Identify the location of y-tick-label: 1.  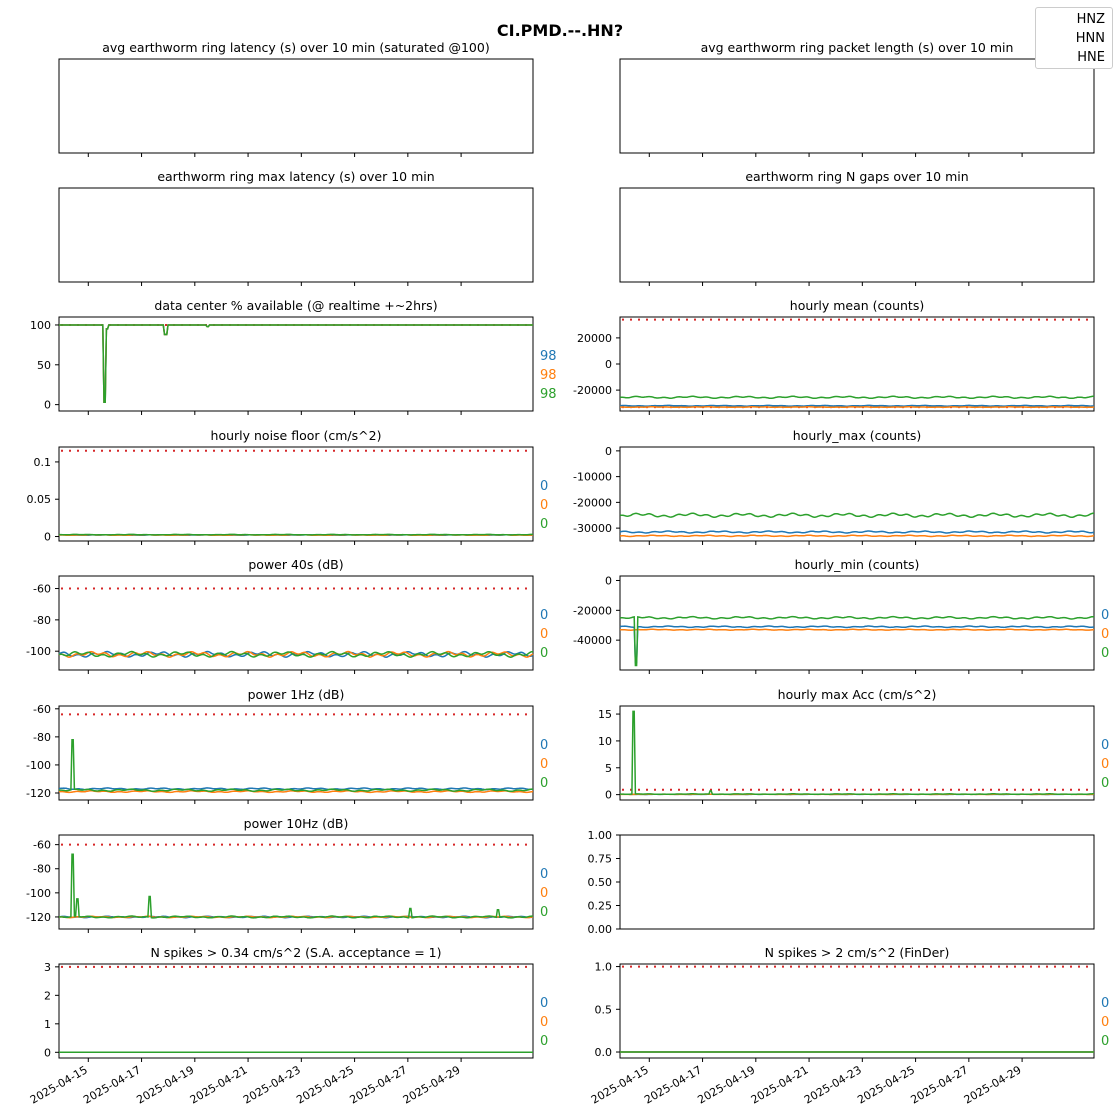
(47, 1024).